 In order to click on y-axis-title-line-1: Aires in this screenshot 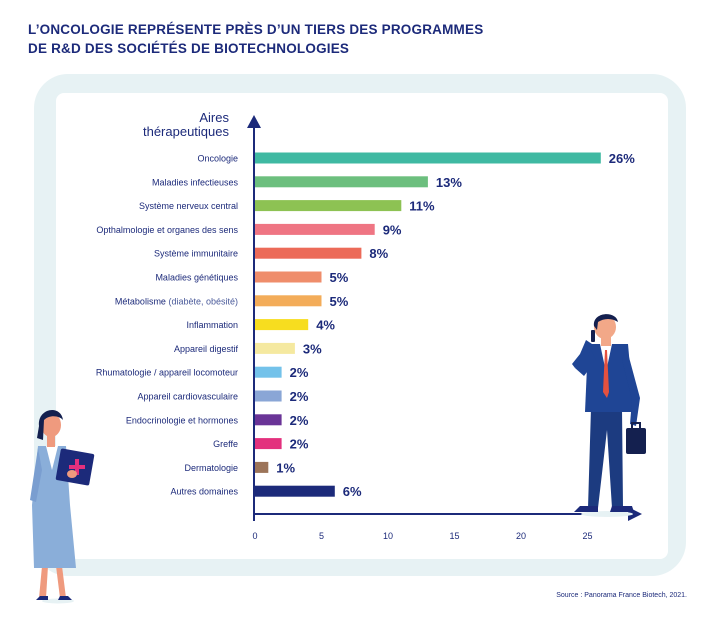, I will do `click(214, 117)`.